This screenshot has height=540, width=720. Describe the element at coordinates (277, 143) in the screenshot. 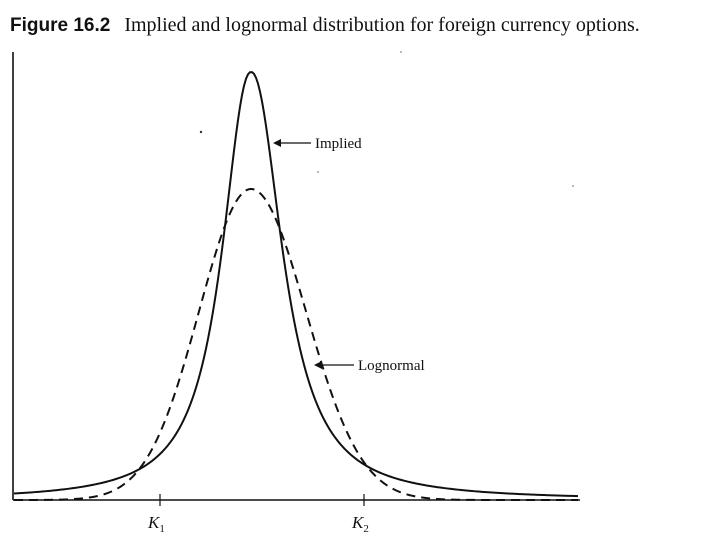

I see `implied-arrowhead-icon` at that location.